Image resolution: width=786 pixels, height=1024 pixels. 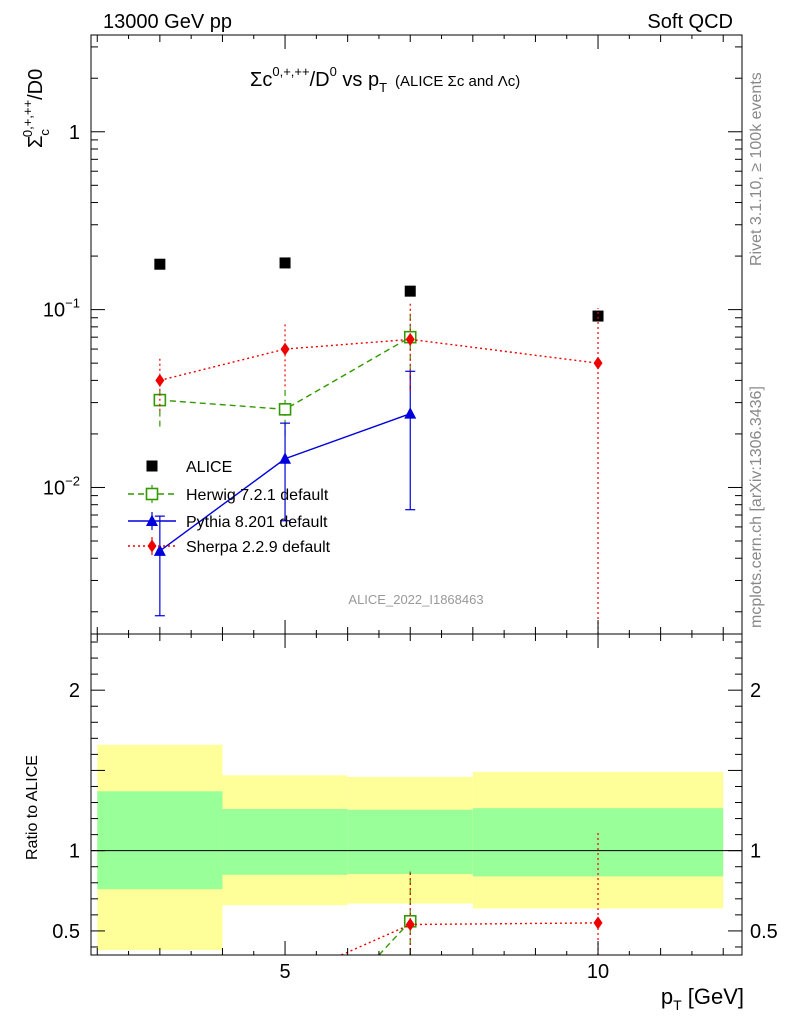 What do you see at coordinates (764, 932) in the screenshot?
I see `y-tick-label-ratio-right: 0.5` at bounding box center [764, 932].